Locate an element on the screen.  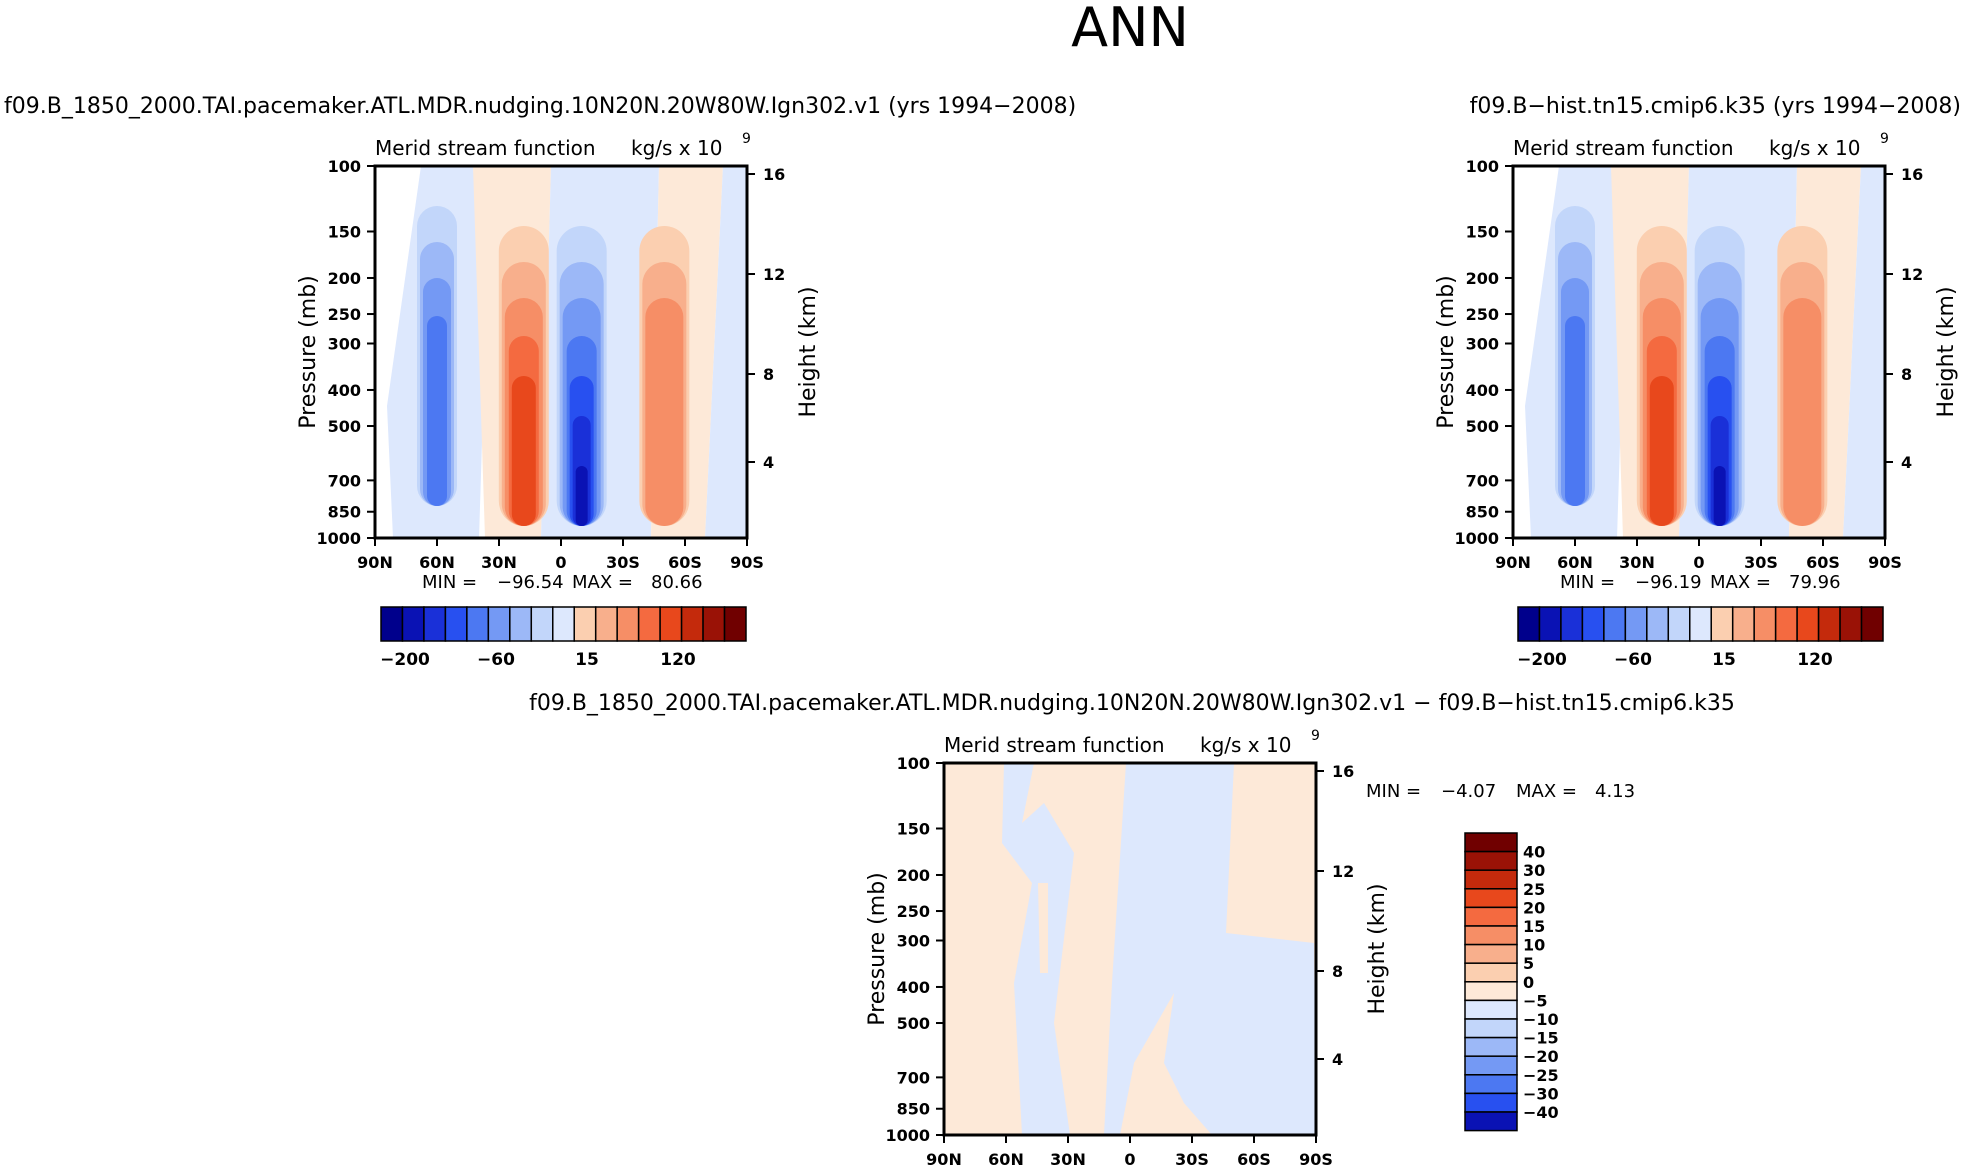
y-tick-label: 1000 is located at coordinates (338, 538).